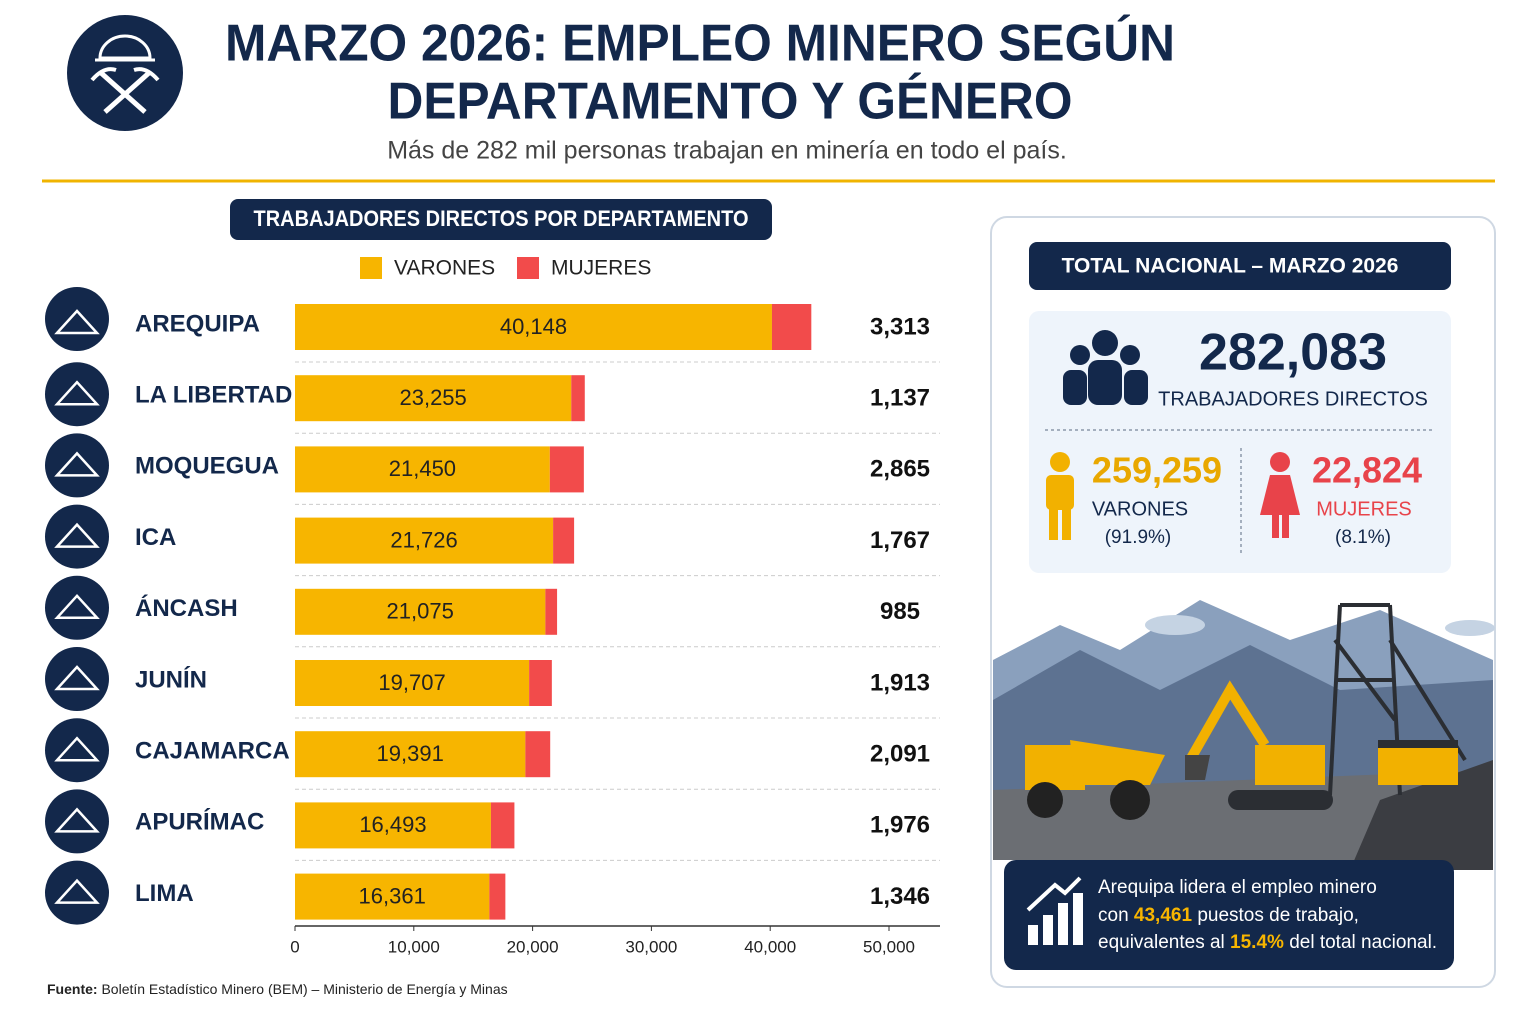  I want to click on bar-value-label: 1,346, so click(900, 896).